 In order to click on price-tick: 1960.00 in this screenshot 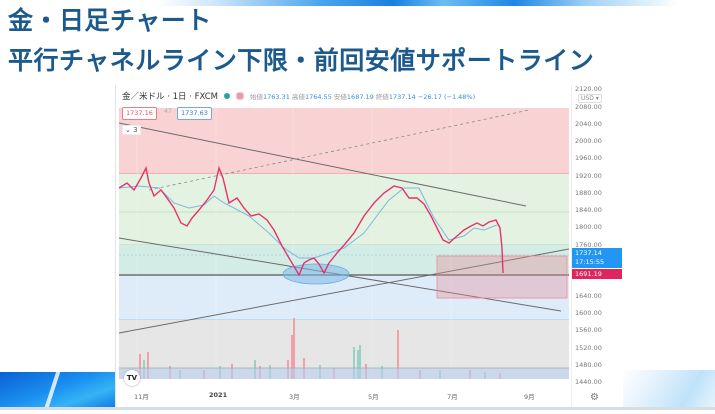, I will do `click(588, 158)`.